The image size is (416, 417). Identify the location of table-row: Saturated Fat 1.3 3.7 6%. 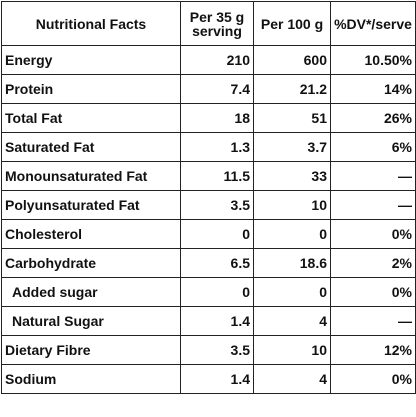
(208, 147).